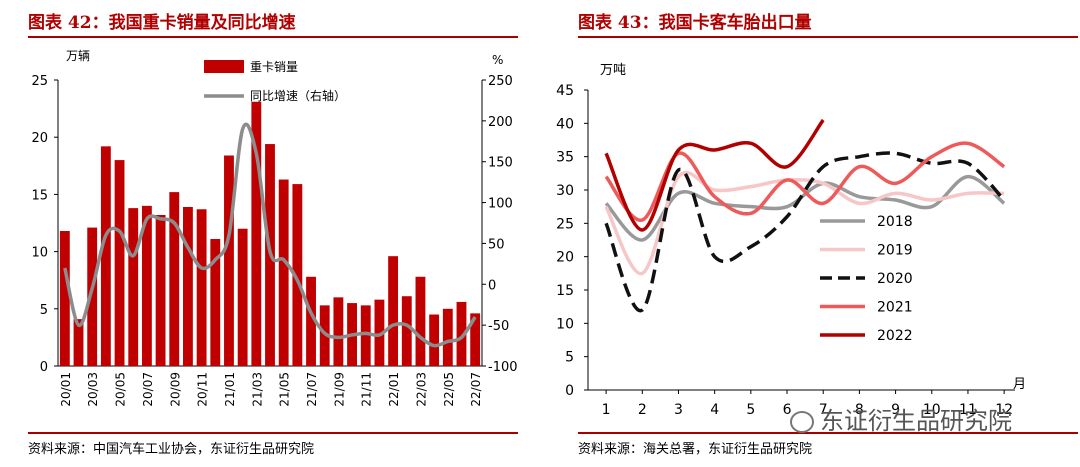  What do you see at coordinates (394, 389) in the screenshot?
I see `x-tick-label: 22/01` at bounding box center [394, 389].